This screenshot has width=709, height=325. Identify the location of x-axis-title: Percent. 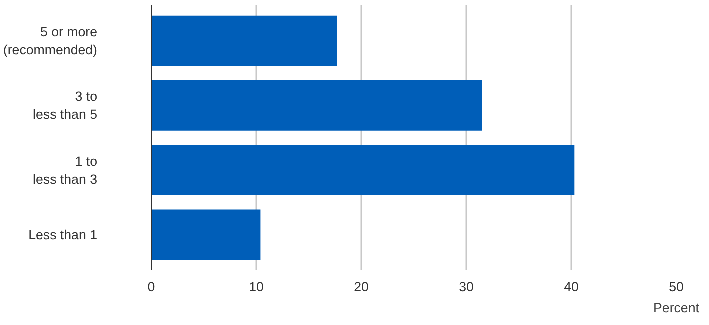
(677, 308).